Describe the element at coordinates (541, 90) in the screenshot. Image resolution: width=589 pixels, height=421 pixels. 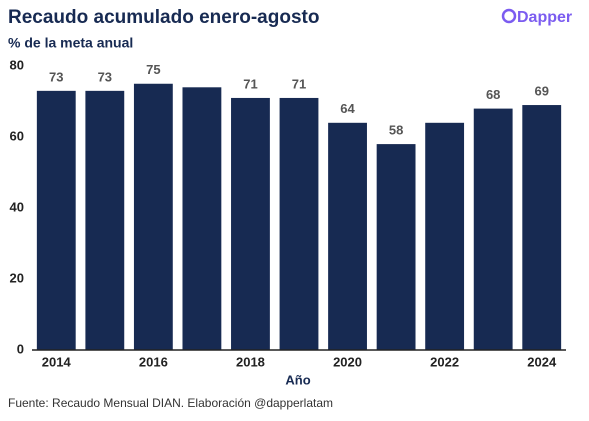
I see `value-label: 69` at that location.